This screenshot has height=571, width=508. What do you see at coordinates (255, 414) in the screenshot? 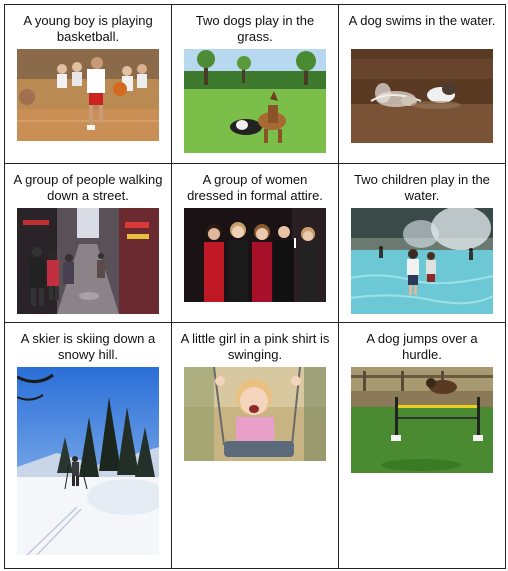
I see `photo-girl-swing` at bounding box center [255, 414].